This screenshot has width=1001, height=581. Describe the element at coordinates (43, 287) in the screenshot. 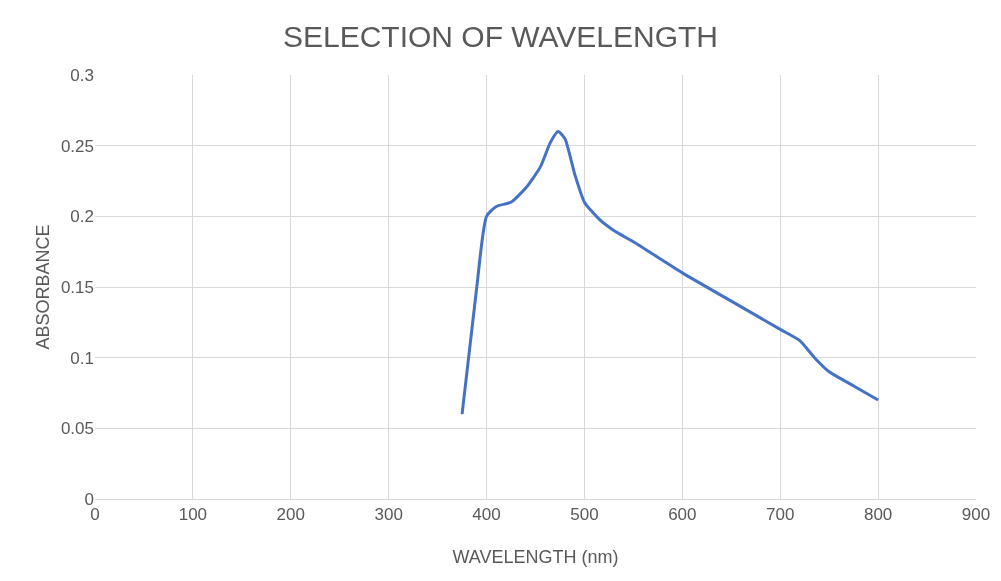

I see `y-axis-title: ABSORBANCE` at that location.